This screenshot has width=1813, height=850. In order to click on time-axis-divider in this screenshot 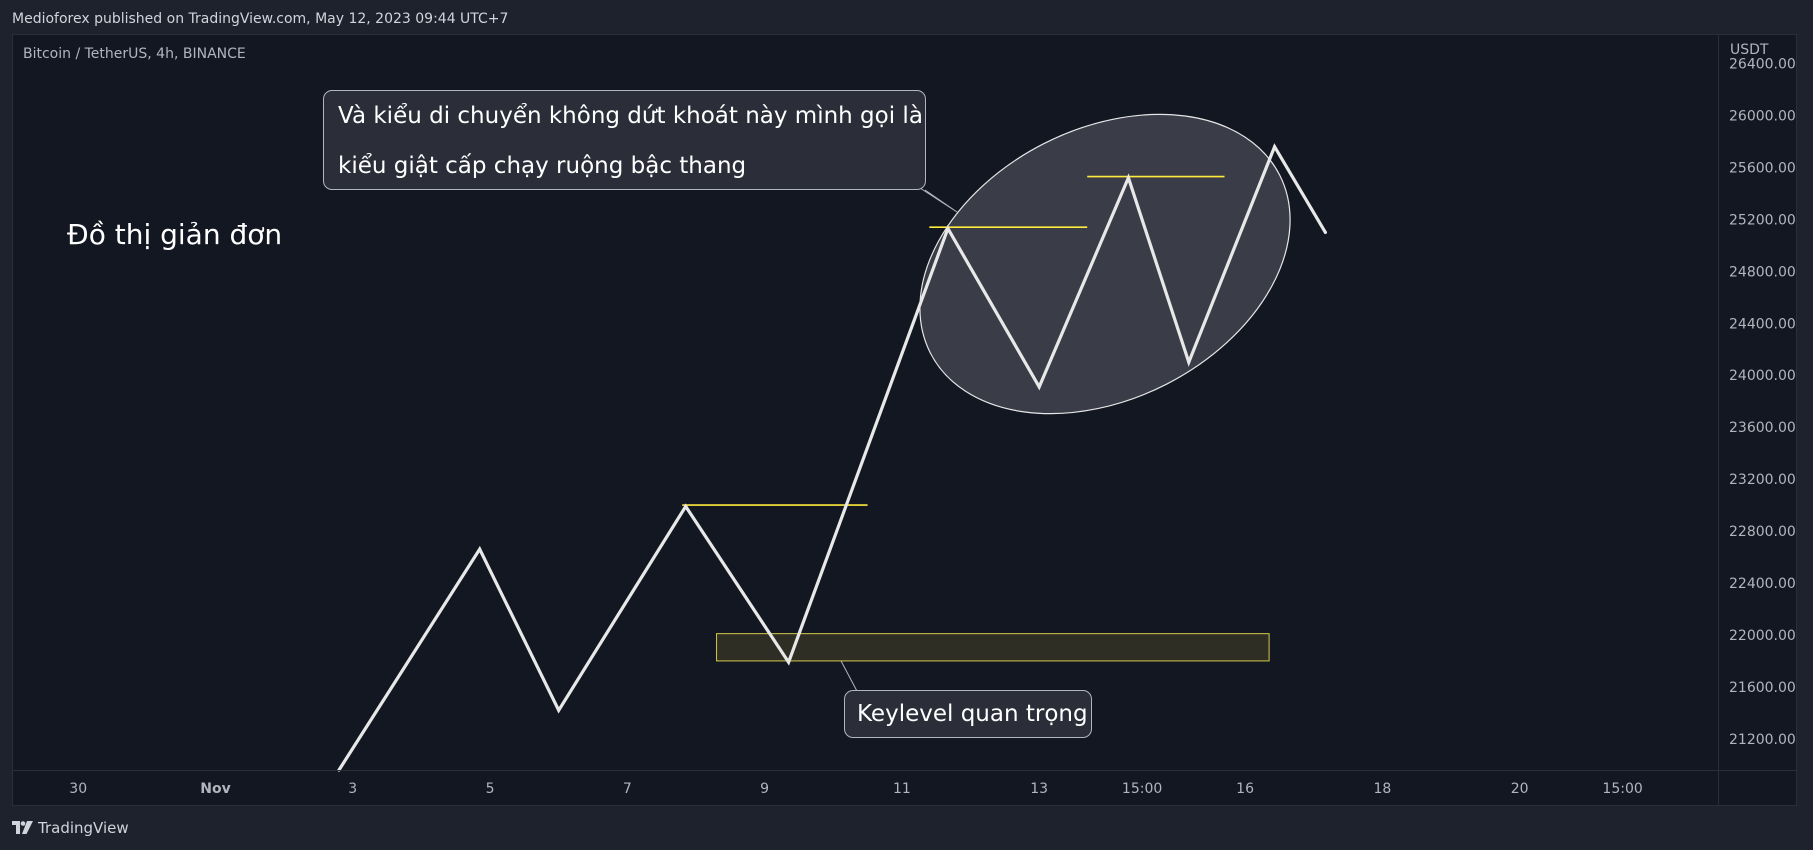, I will do `click(904, 770)`.